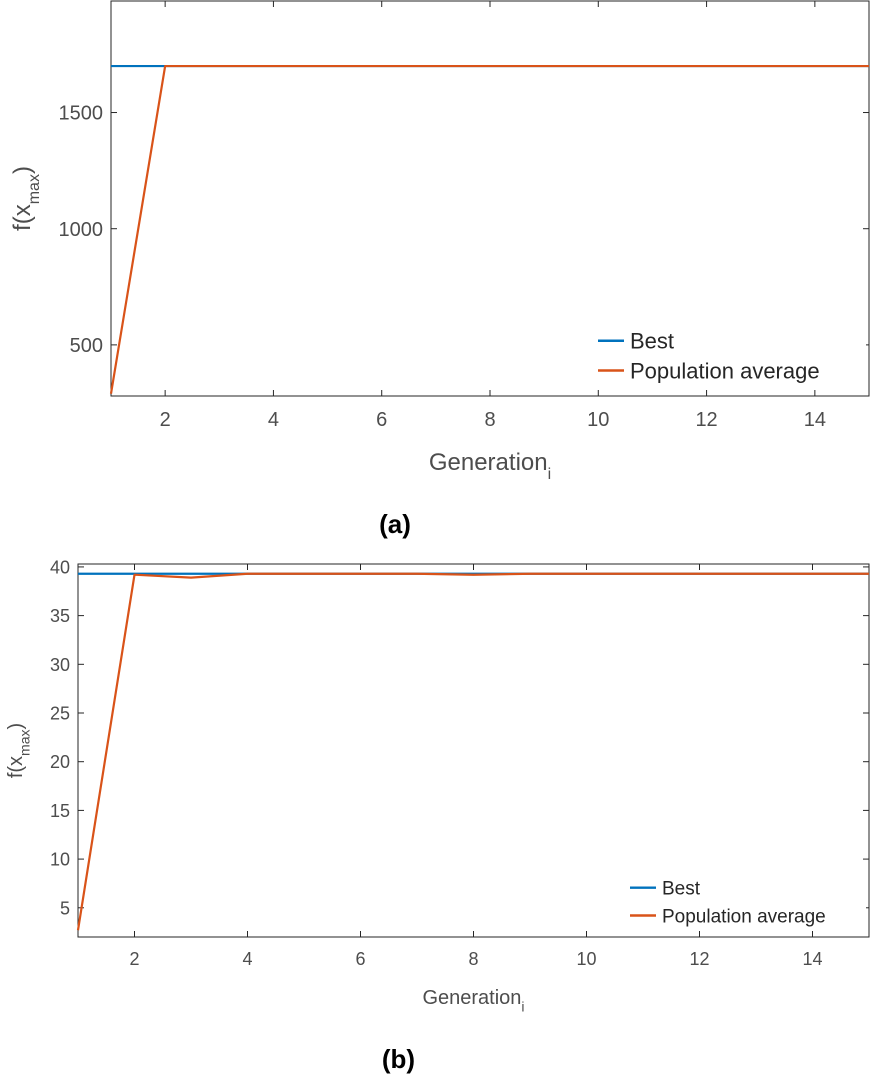  Describe the element at coordinates (395, 524) in the screenshot. I see `panel-label: (a)` at that location.